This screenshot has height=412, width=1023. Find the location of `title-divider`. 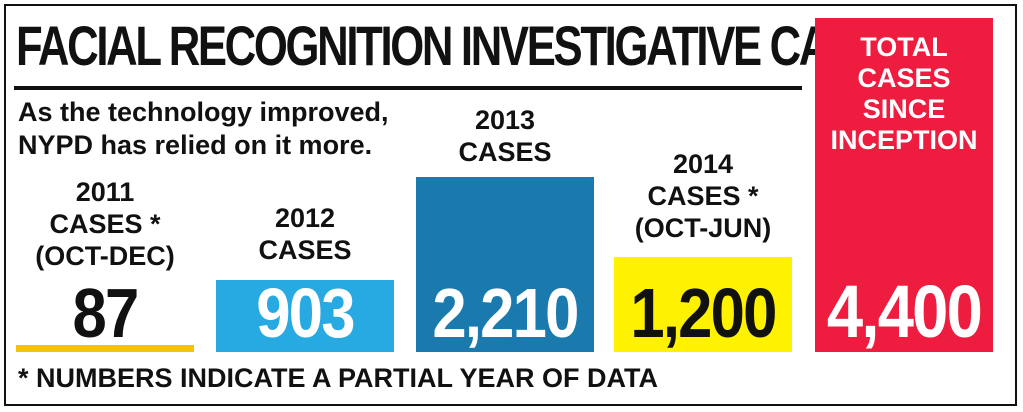

title-divider is located at coordinates (408, 88).